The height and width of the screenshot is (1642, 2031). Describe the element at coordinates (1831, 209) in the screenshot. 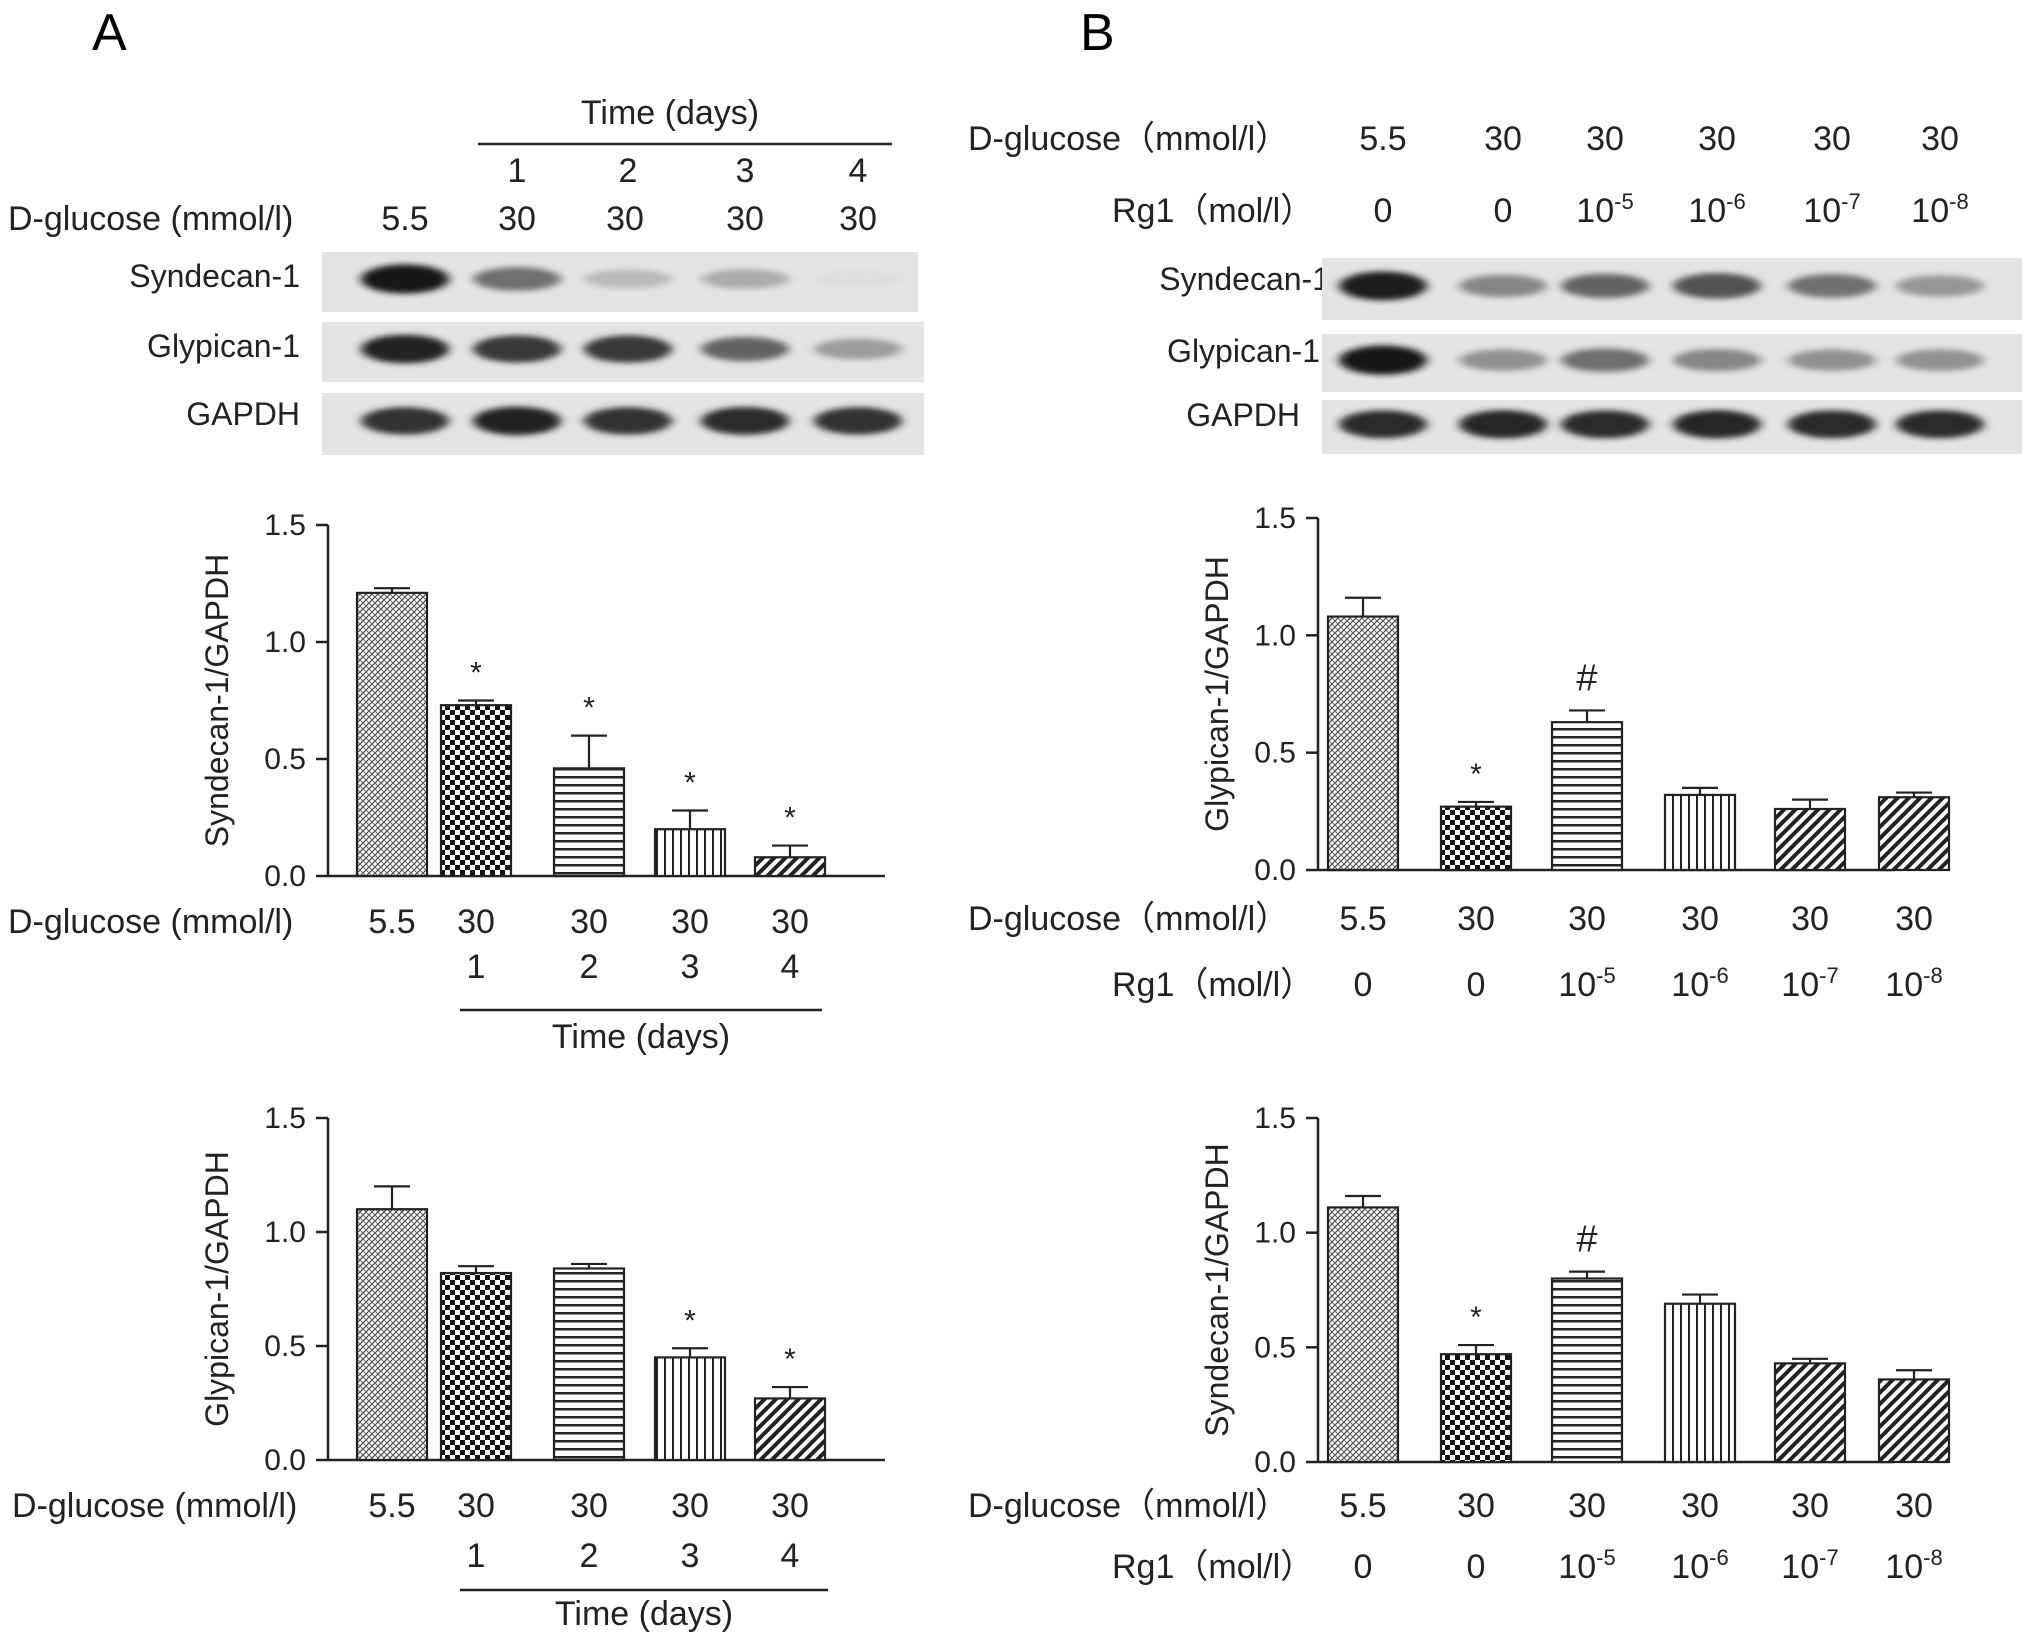

I see `b-rg1-value: 10-7` at that location.